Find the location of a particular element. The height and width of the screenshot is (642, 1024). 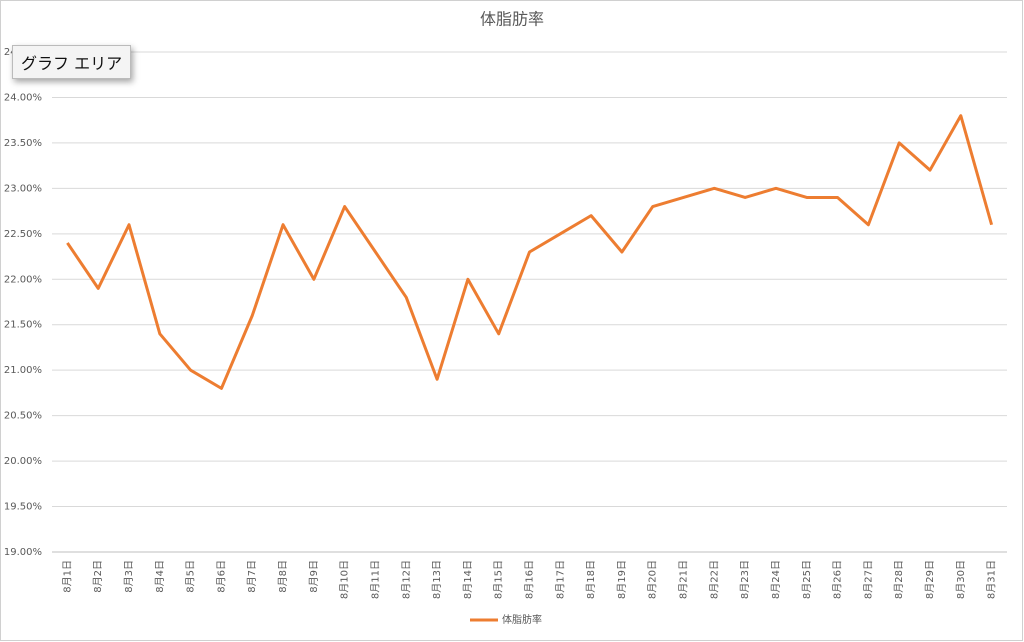

x-tick-label: 8月21日 is located at coordinates (684, 579).